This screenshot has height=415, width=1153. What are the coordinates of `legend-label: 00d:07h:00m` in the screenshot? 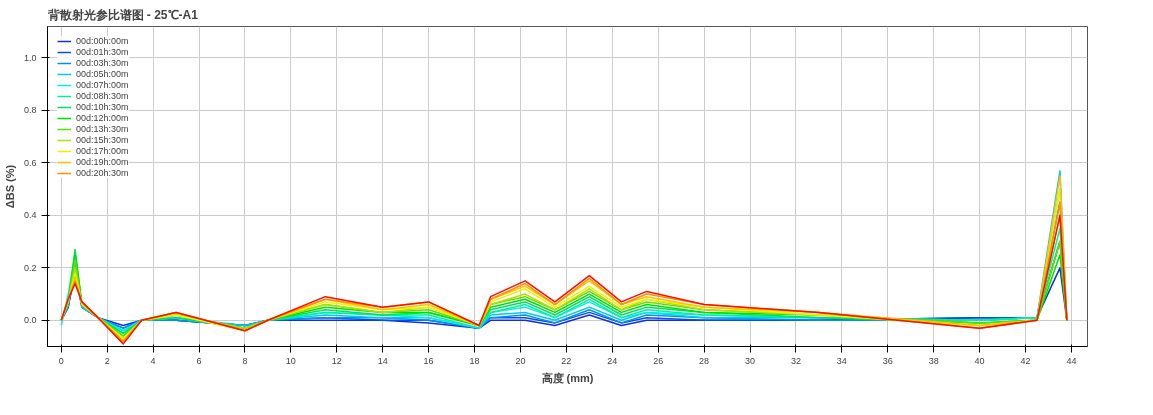 It's located at (102, 85).